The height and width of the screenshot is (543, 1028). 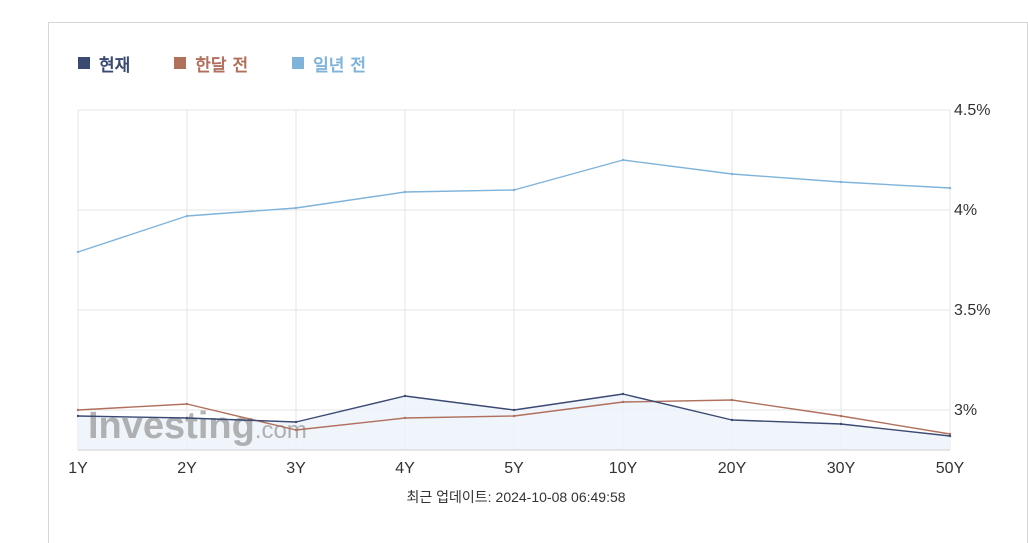 I want to click on y-tick-label: 4%, so click(x=965, y=210).